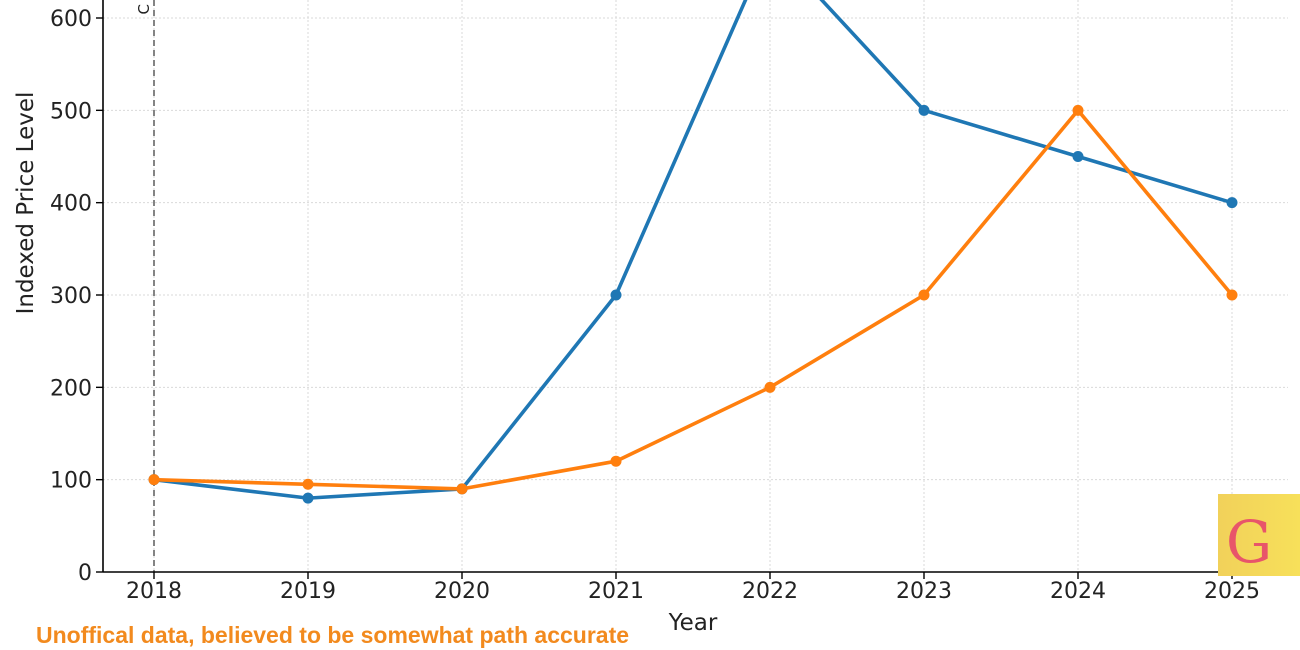 Image resolution: width=1300 pixels, height=650 pixels. I want to click on x-tick-label: 2018, so click(154, 591).